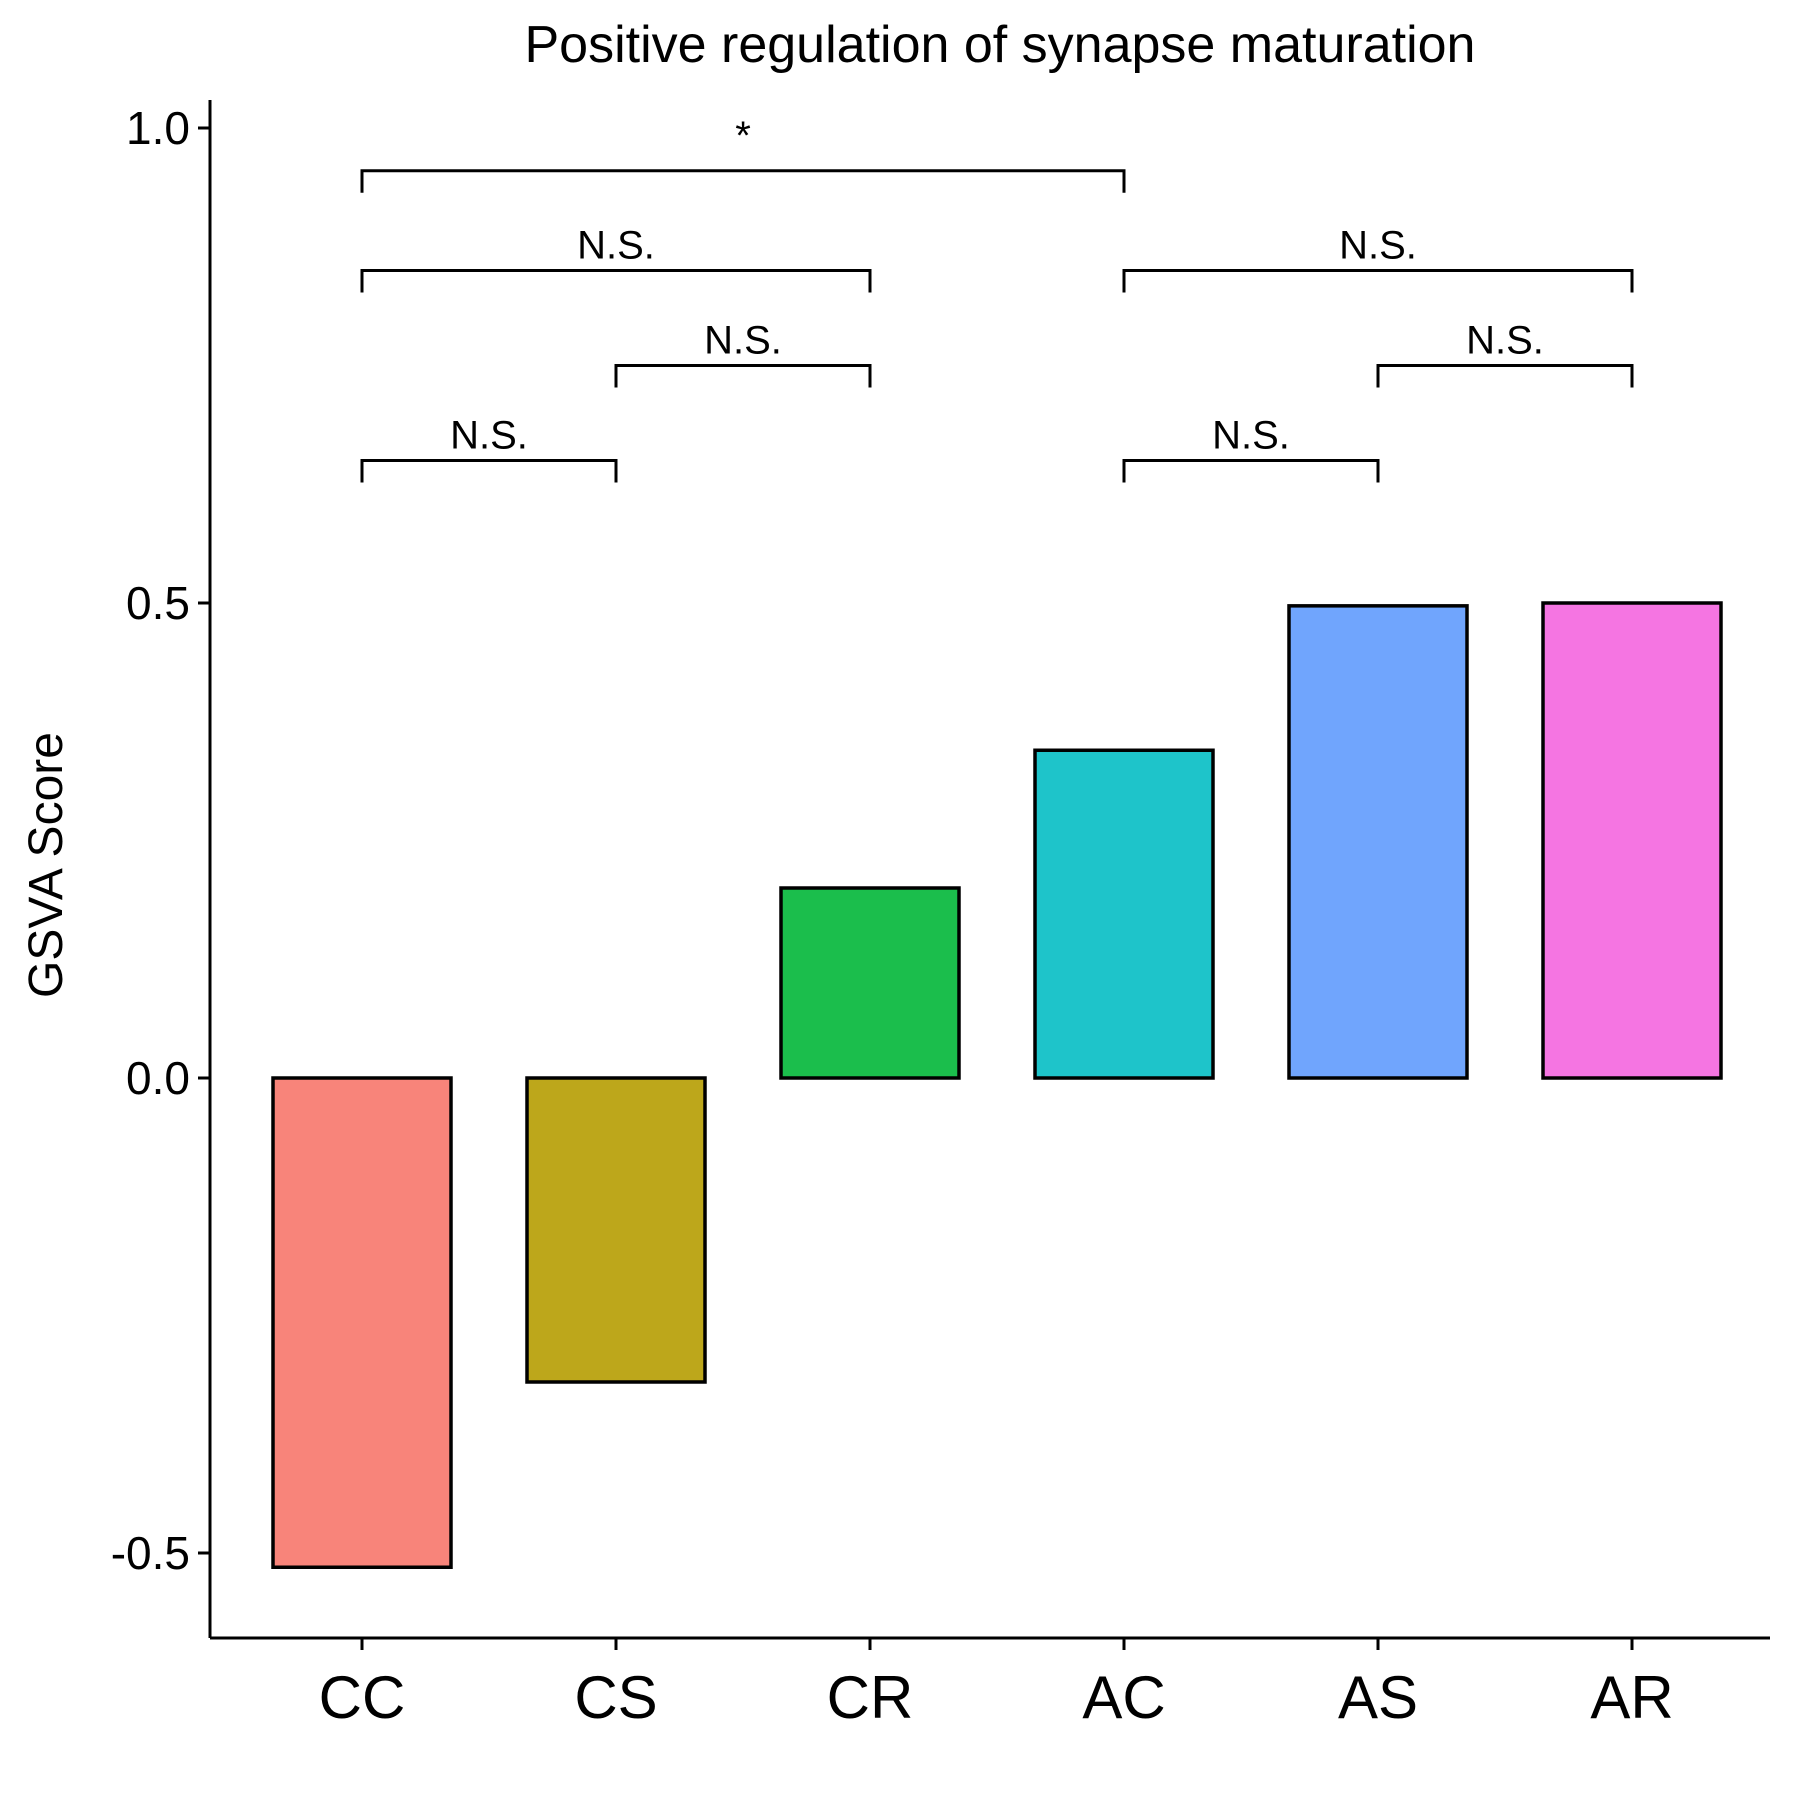 The image size is (1800, 1800). Describe the element at coordinates (489, 436) in the screenshot. I see `comparison-label-cc-cs: N.S.` at that location.